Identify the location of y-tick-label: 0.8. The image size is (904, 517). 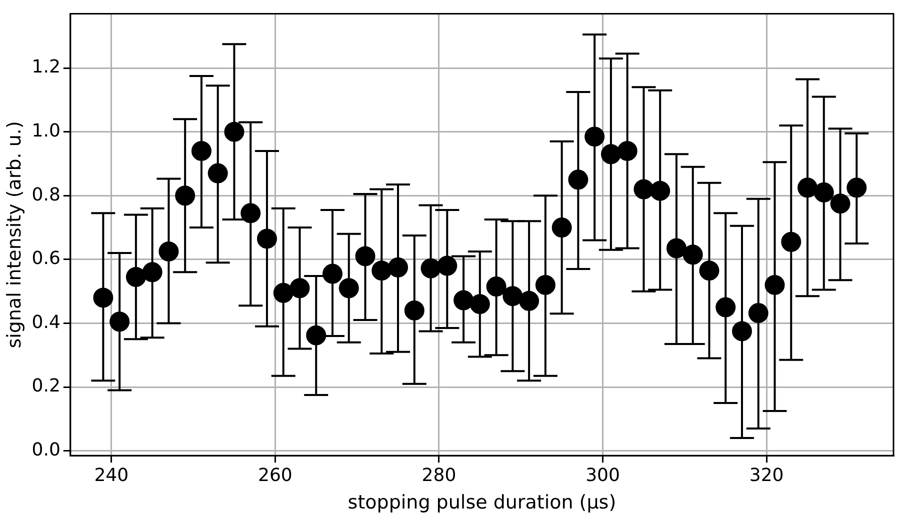
(46, 195).